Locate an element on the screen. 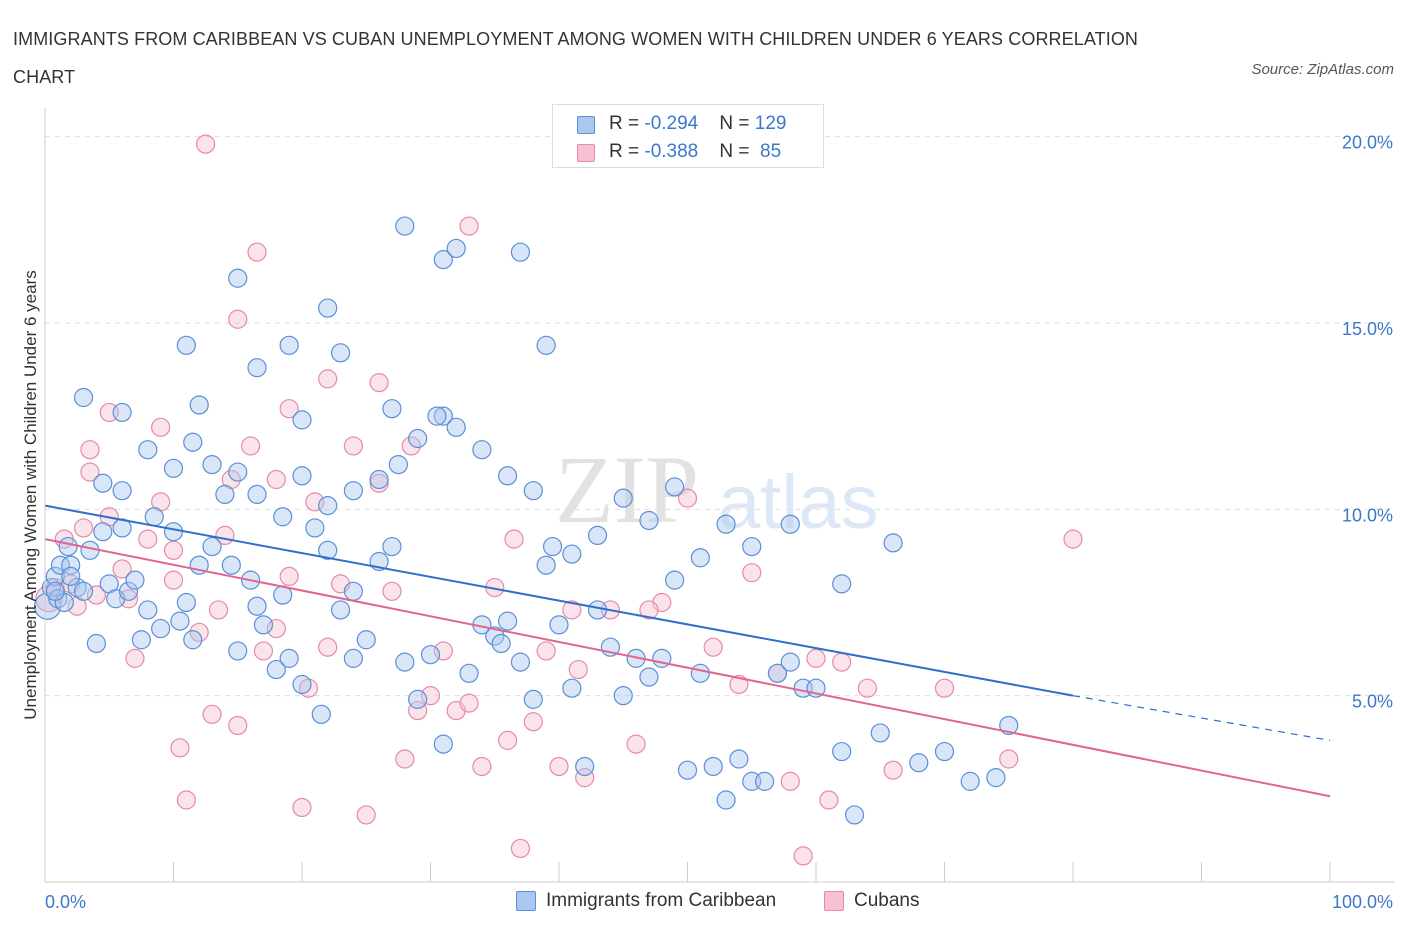 The width and height of the screenshot is (1406, 930). watermark: ZIP atlas is located at coordinates (717, 490).